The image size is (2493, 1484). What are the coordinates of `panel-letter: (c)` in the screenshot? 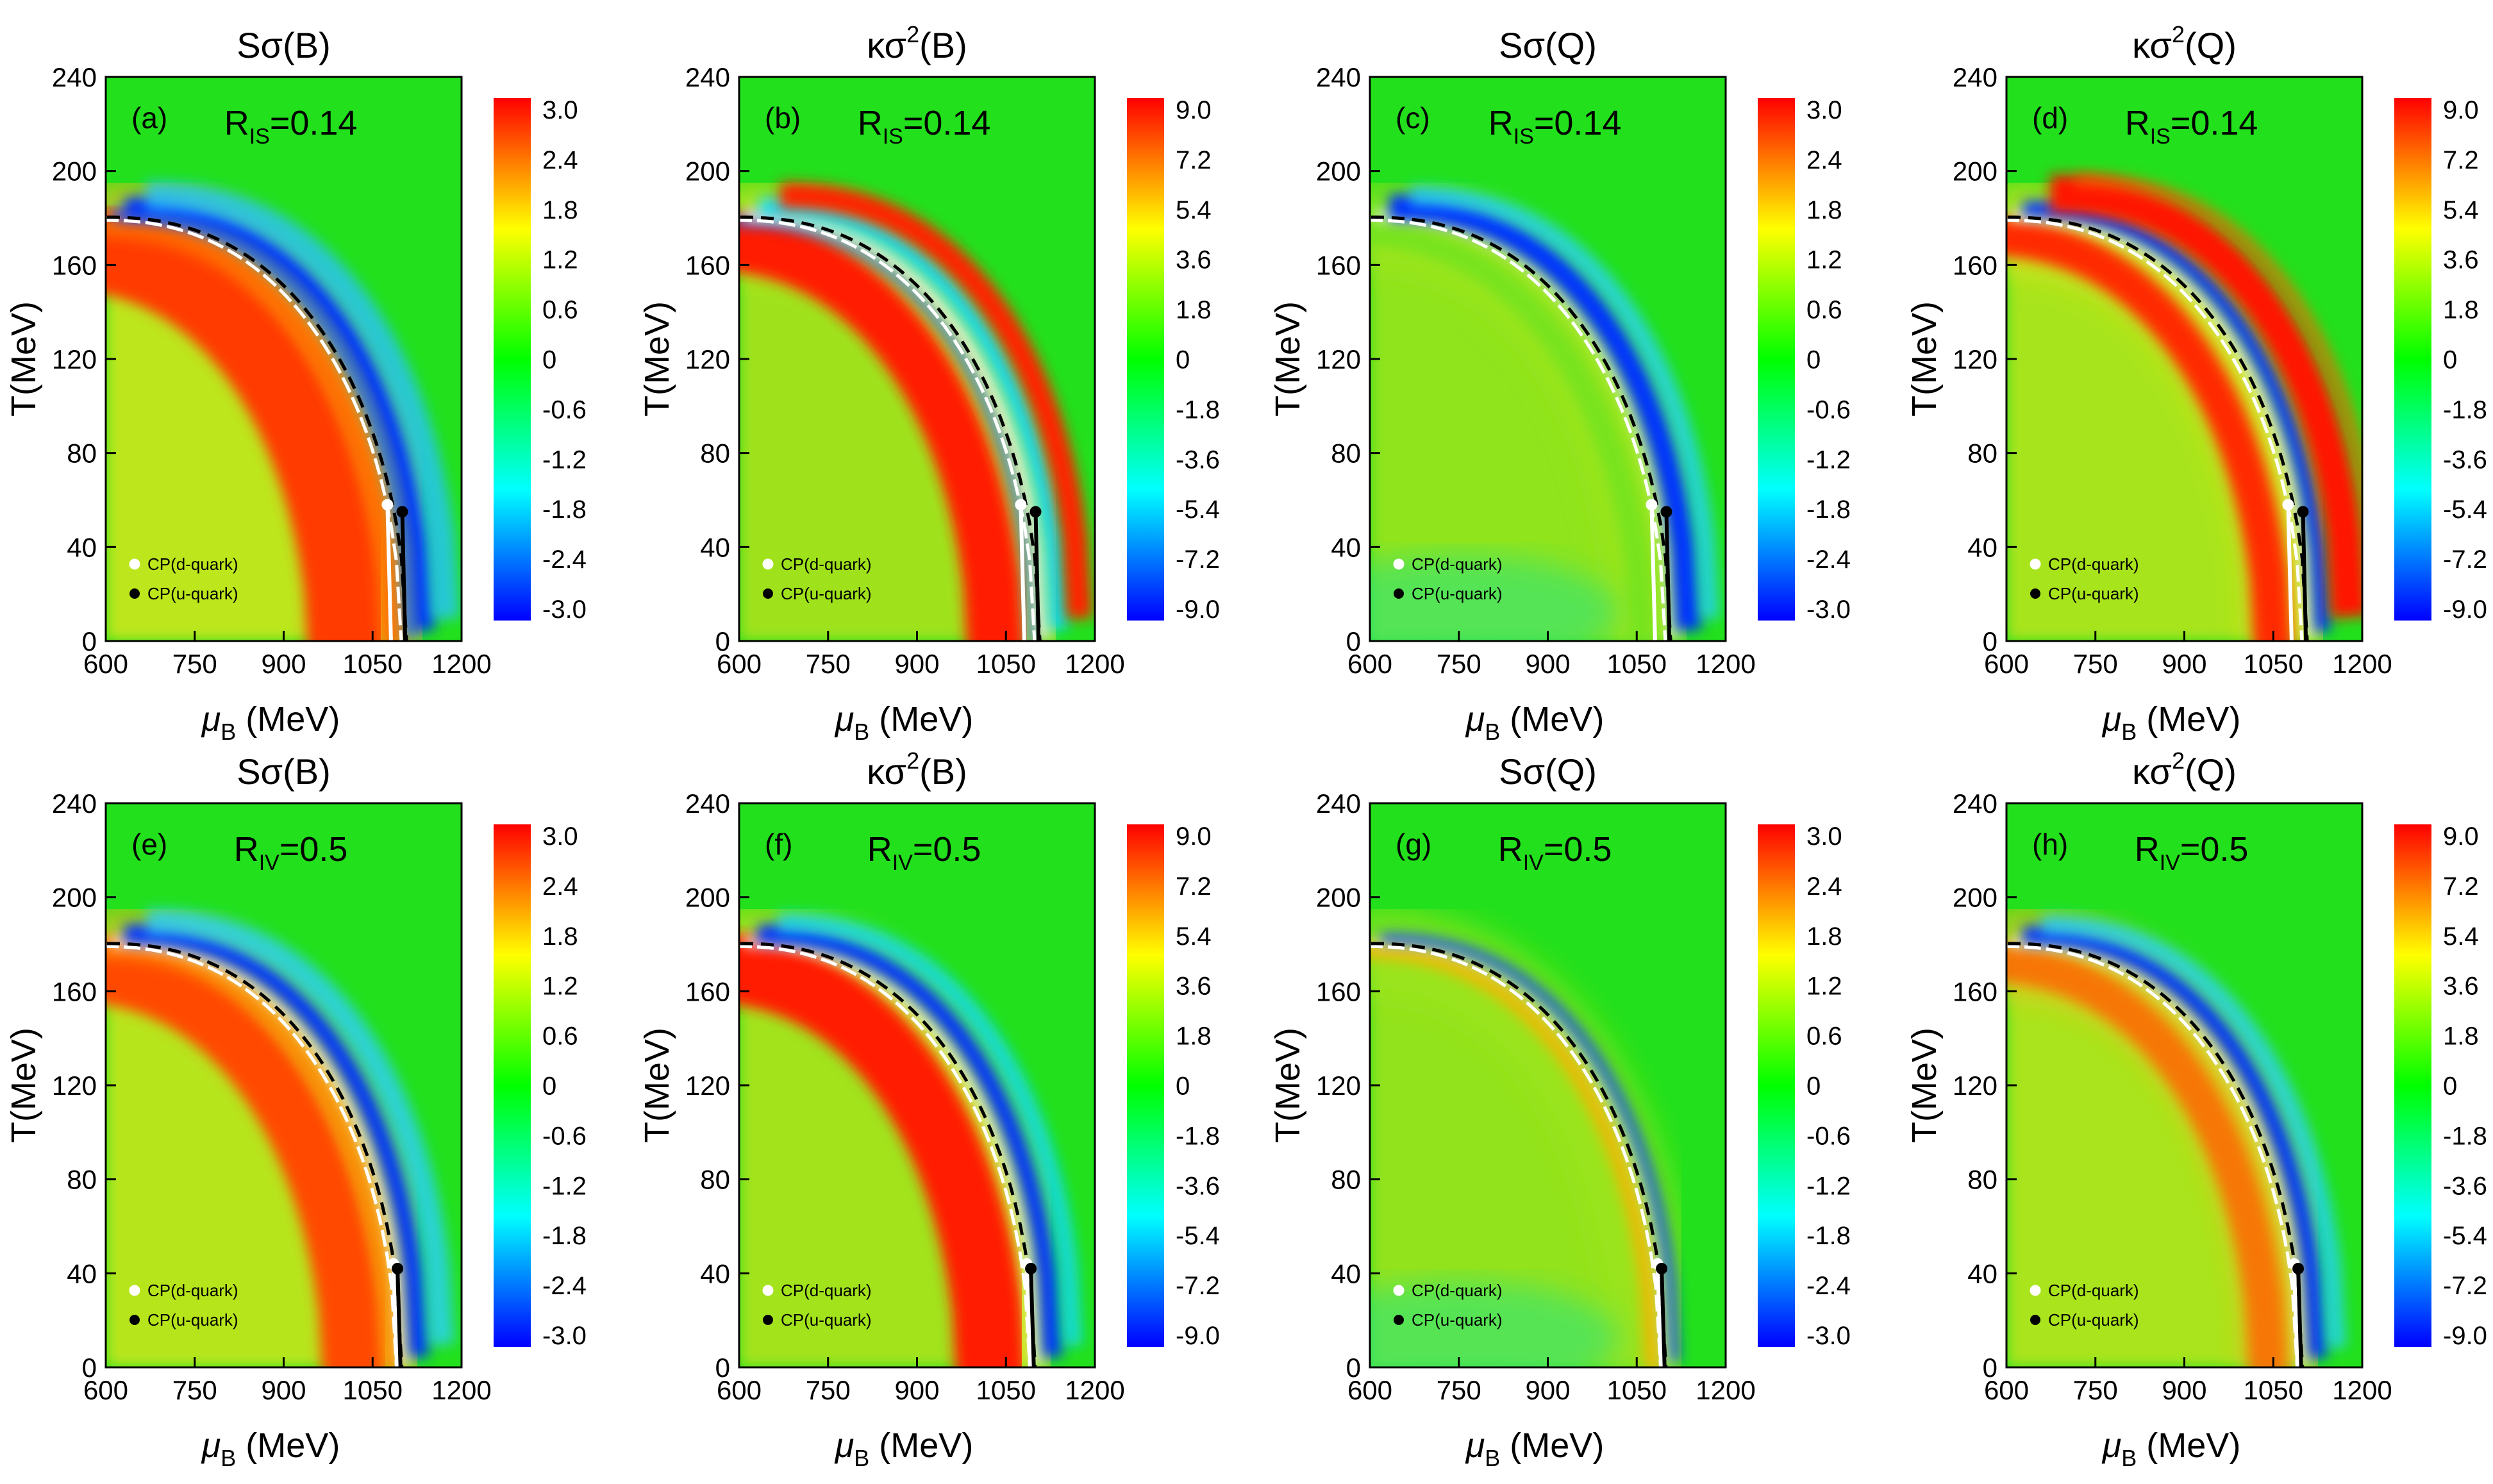 It's located at (1413, 118).